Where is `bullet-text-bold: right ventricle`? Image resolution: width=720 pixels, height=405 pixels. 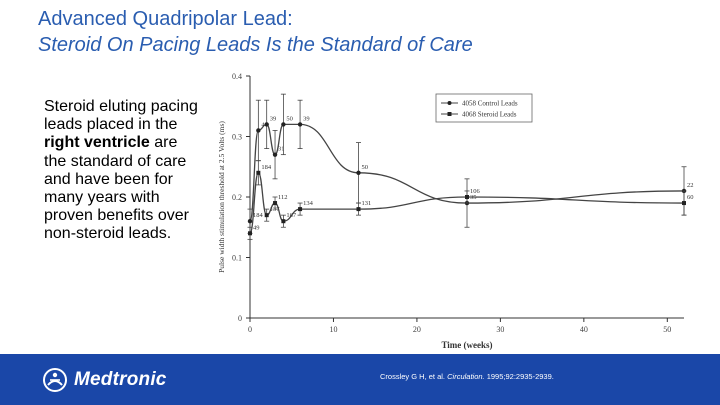
bullet-text-bold: right ventricle is located at coordinates (97, 143).